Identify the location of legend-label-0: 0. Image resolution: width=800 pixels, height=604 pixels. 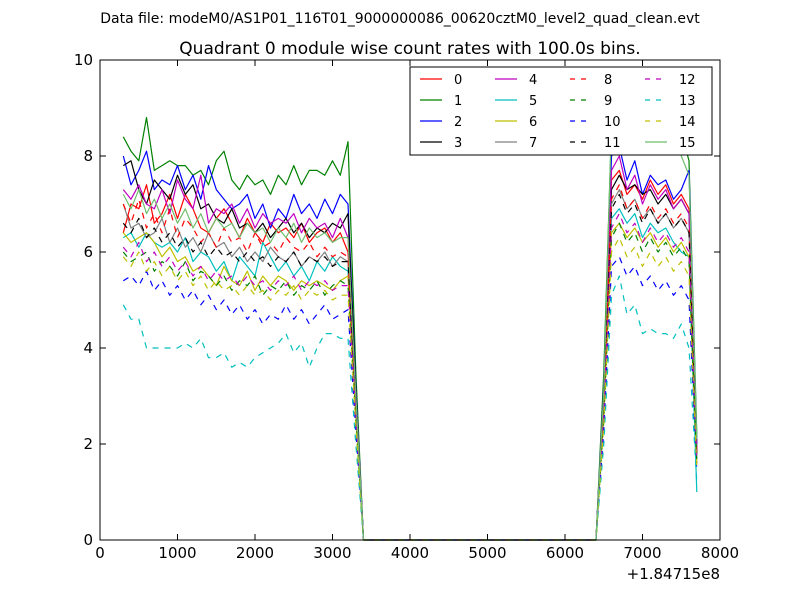
(458, 80).